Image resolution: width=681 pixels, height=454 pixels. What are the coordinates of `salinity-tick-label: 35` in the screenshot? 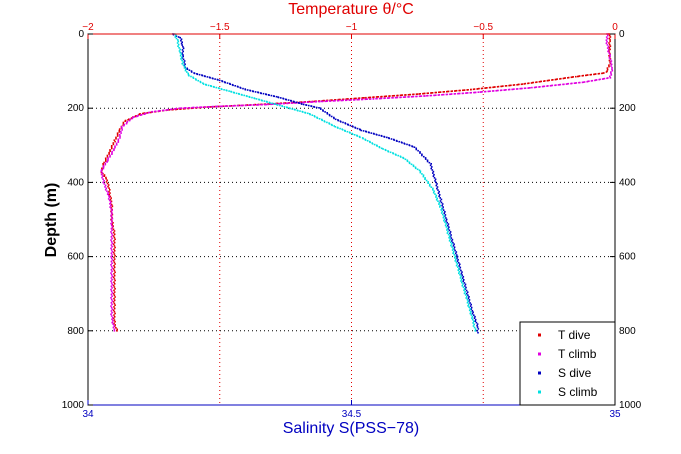 It's located at (615, 414).